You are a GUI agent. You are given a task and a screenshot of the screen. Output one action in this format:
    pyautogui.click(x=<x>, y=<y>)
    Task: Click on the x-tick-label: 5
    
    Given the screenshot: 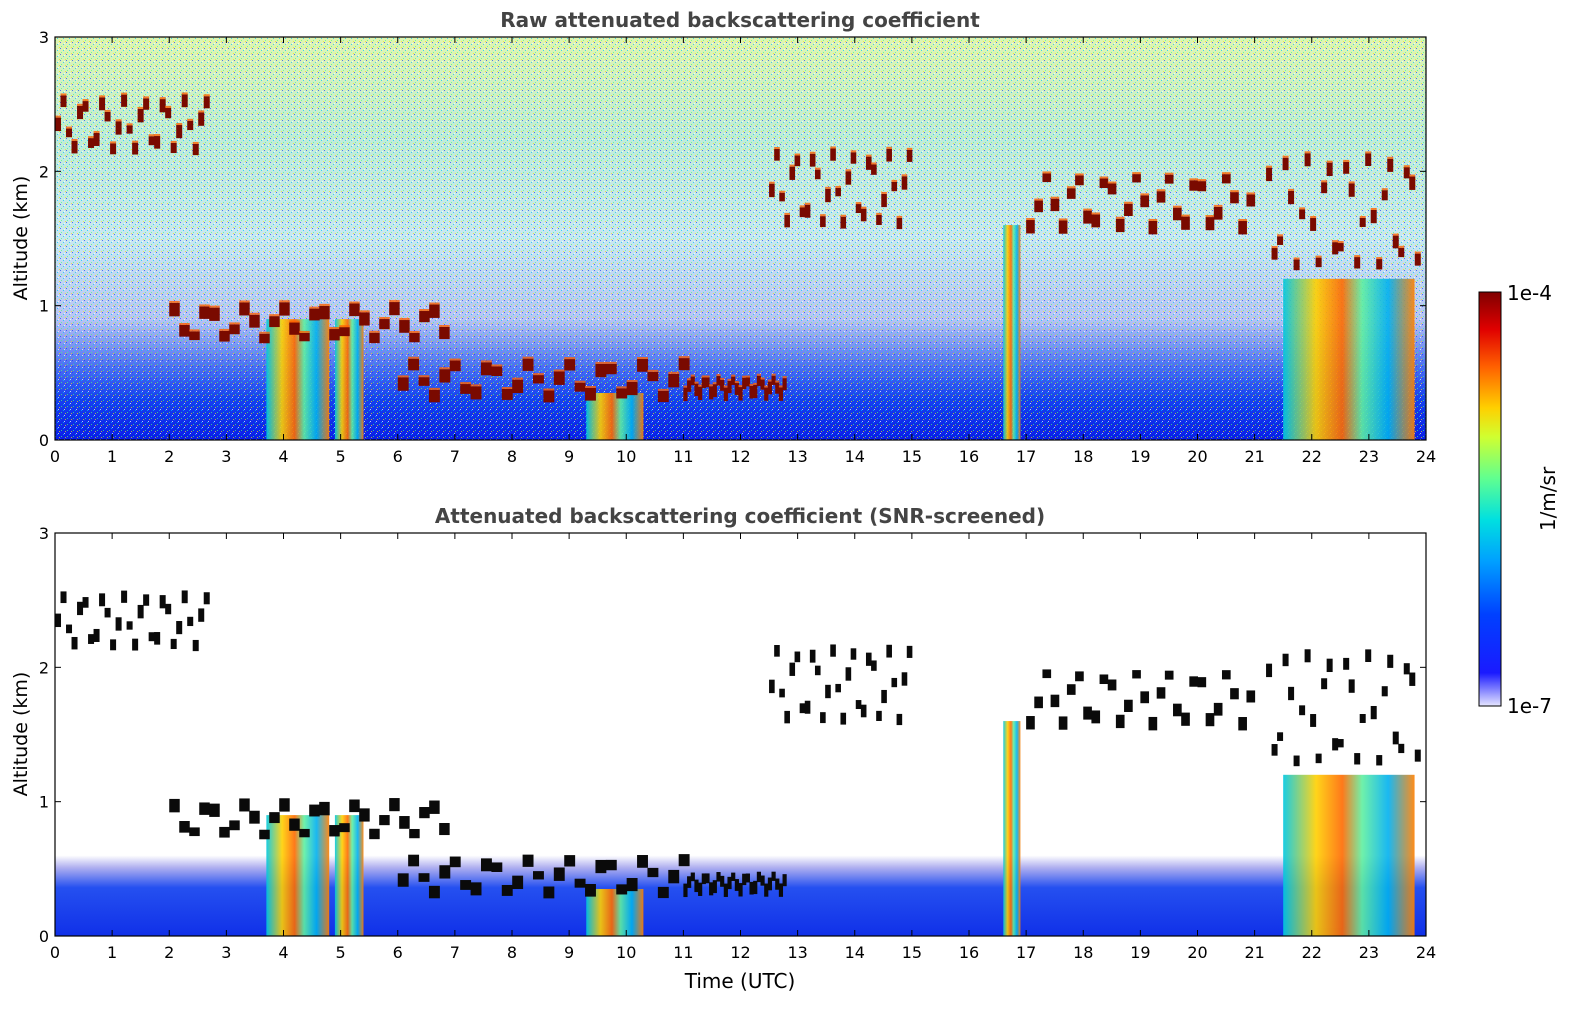 What is the action you would take?
    pyautogui.click(x=341, y=456)
    